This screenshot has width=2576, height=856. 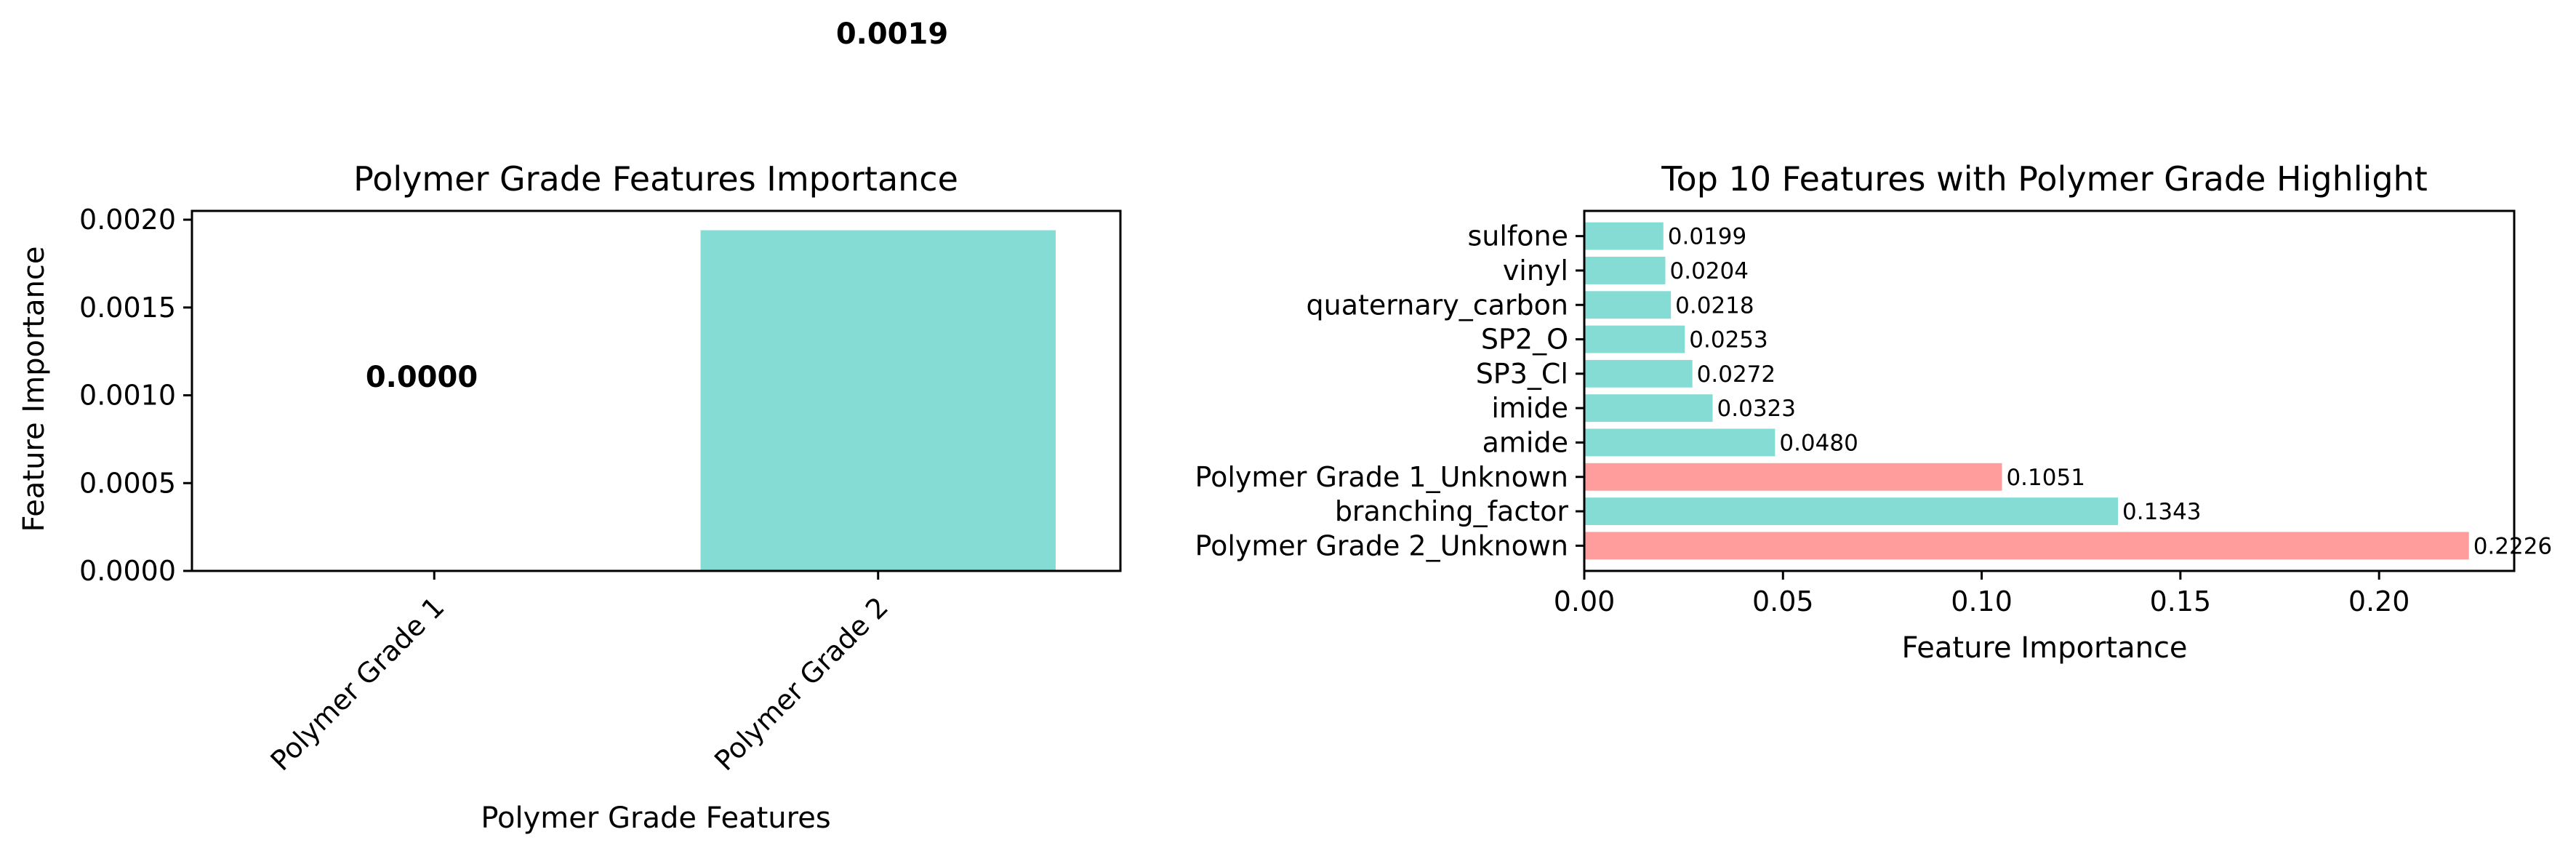 I want to click on right-ytick-label: SP2_O, so click(x=1525, y=340).